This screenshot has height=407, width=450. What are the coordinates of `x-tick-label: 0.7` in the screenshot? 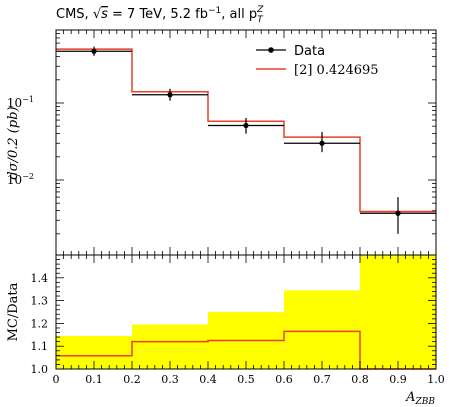 It's located at (322, 379).